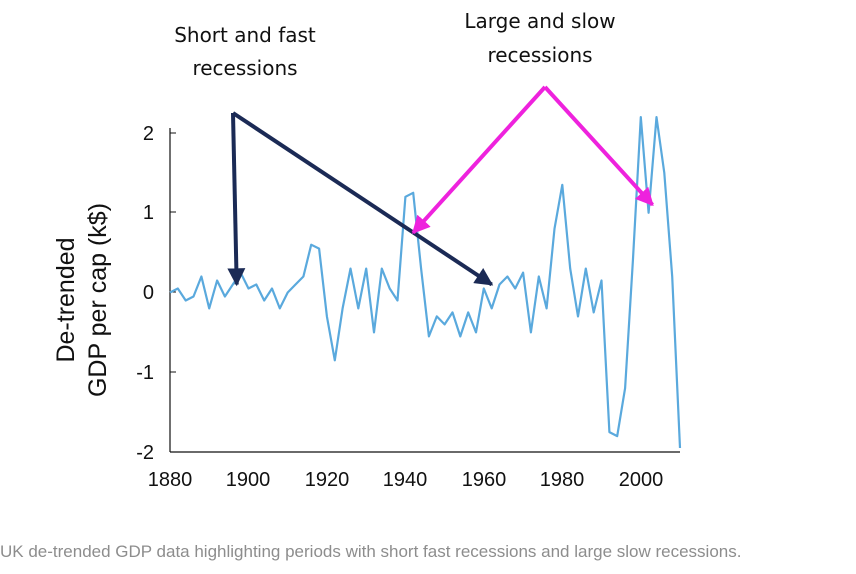 This screenshot has height=574, width=856. Describe the element at coordinates (539, 21) in the screenshot. I see `annotation-large-slow-line-1: Large and slow` at that location.